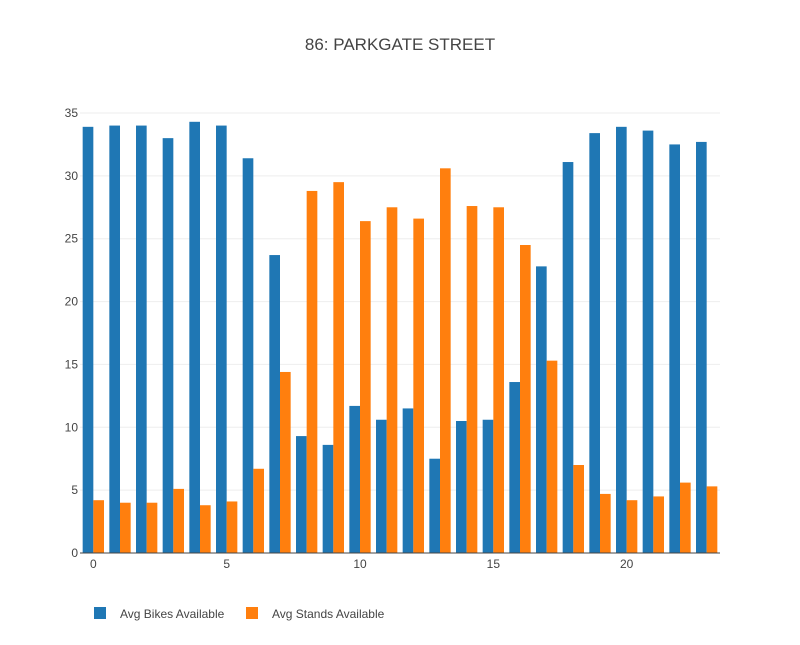 The image size is (800, 645). Describe the element at coordinates (400, 44) in the screenshot. I see `chart-title: 86: PARKGATE STREET` at that location.